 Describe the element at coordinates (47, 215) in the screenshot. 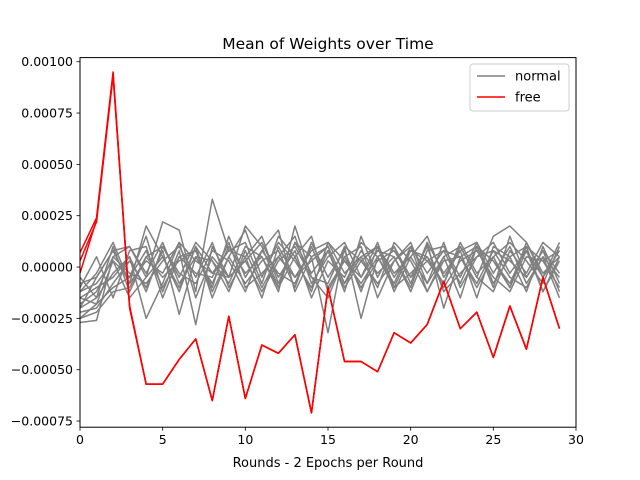

I see `y-tick-label: 0.00025` at that location.